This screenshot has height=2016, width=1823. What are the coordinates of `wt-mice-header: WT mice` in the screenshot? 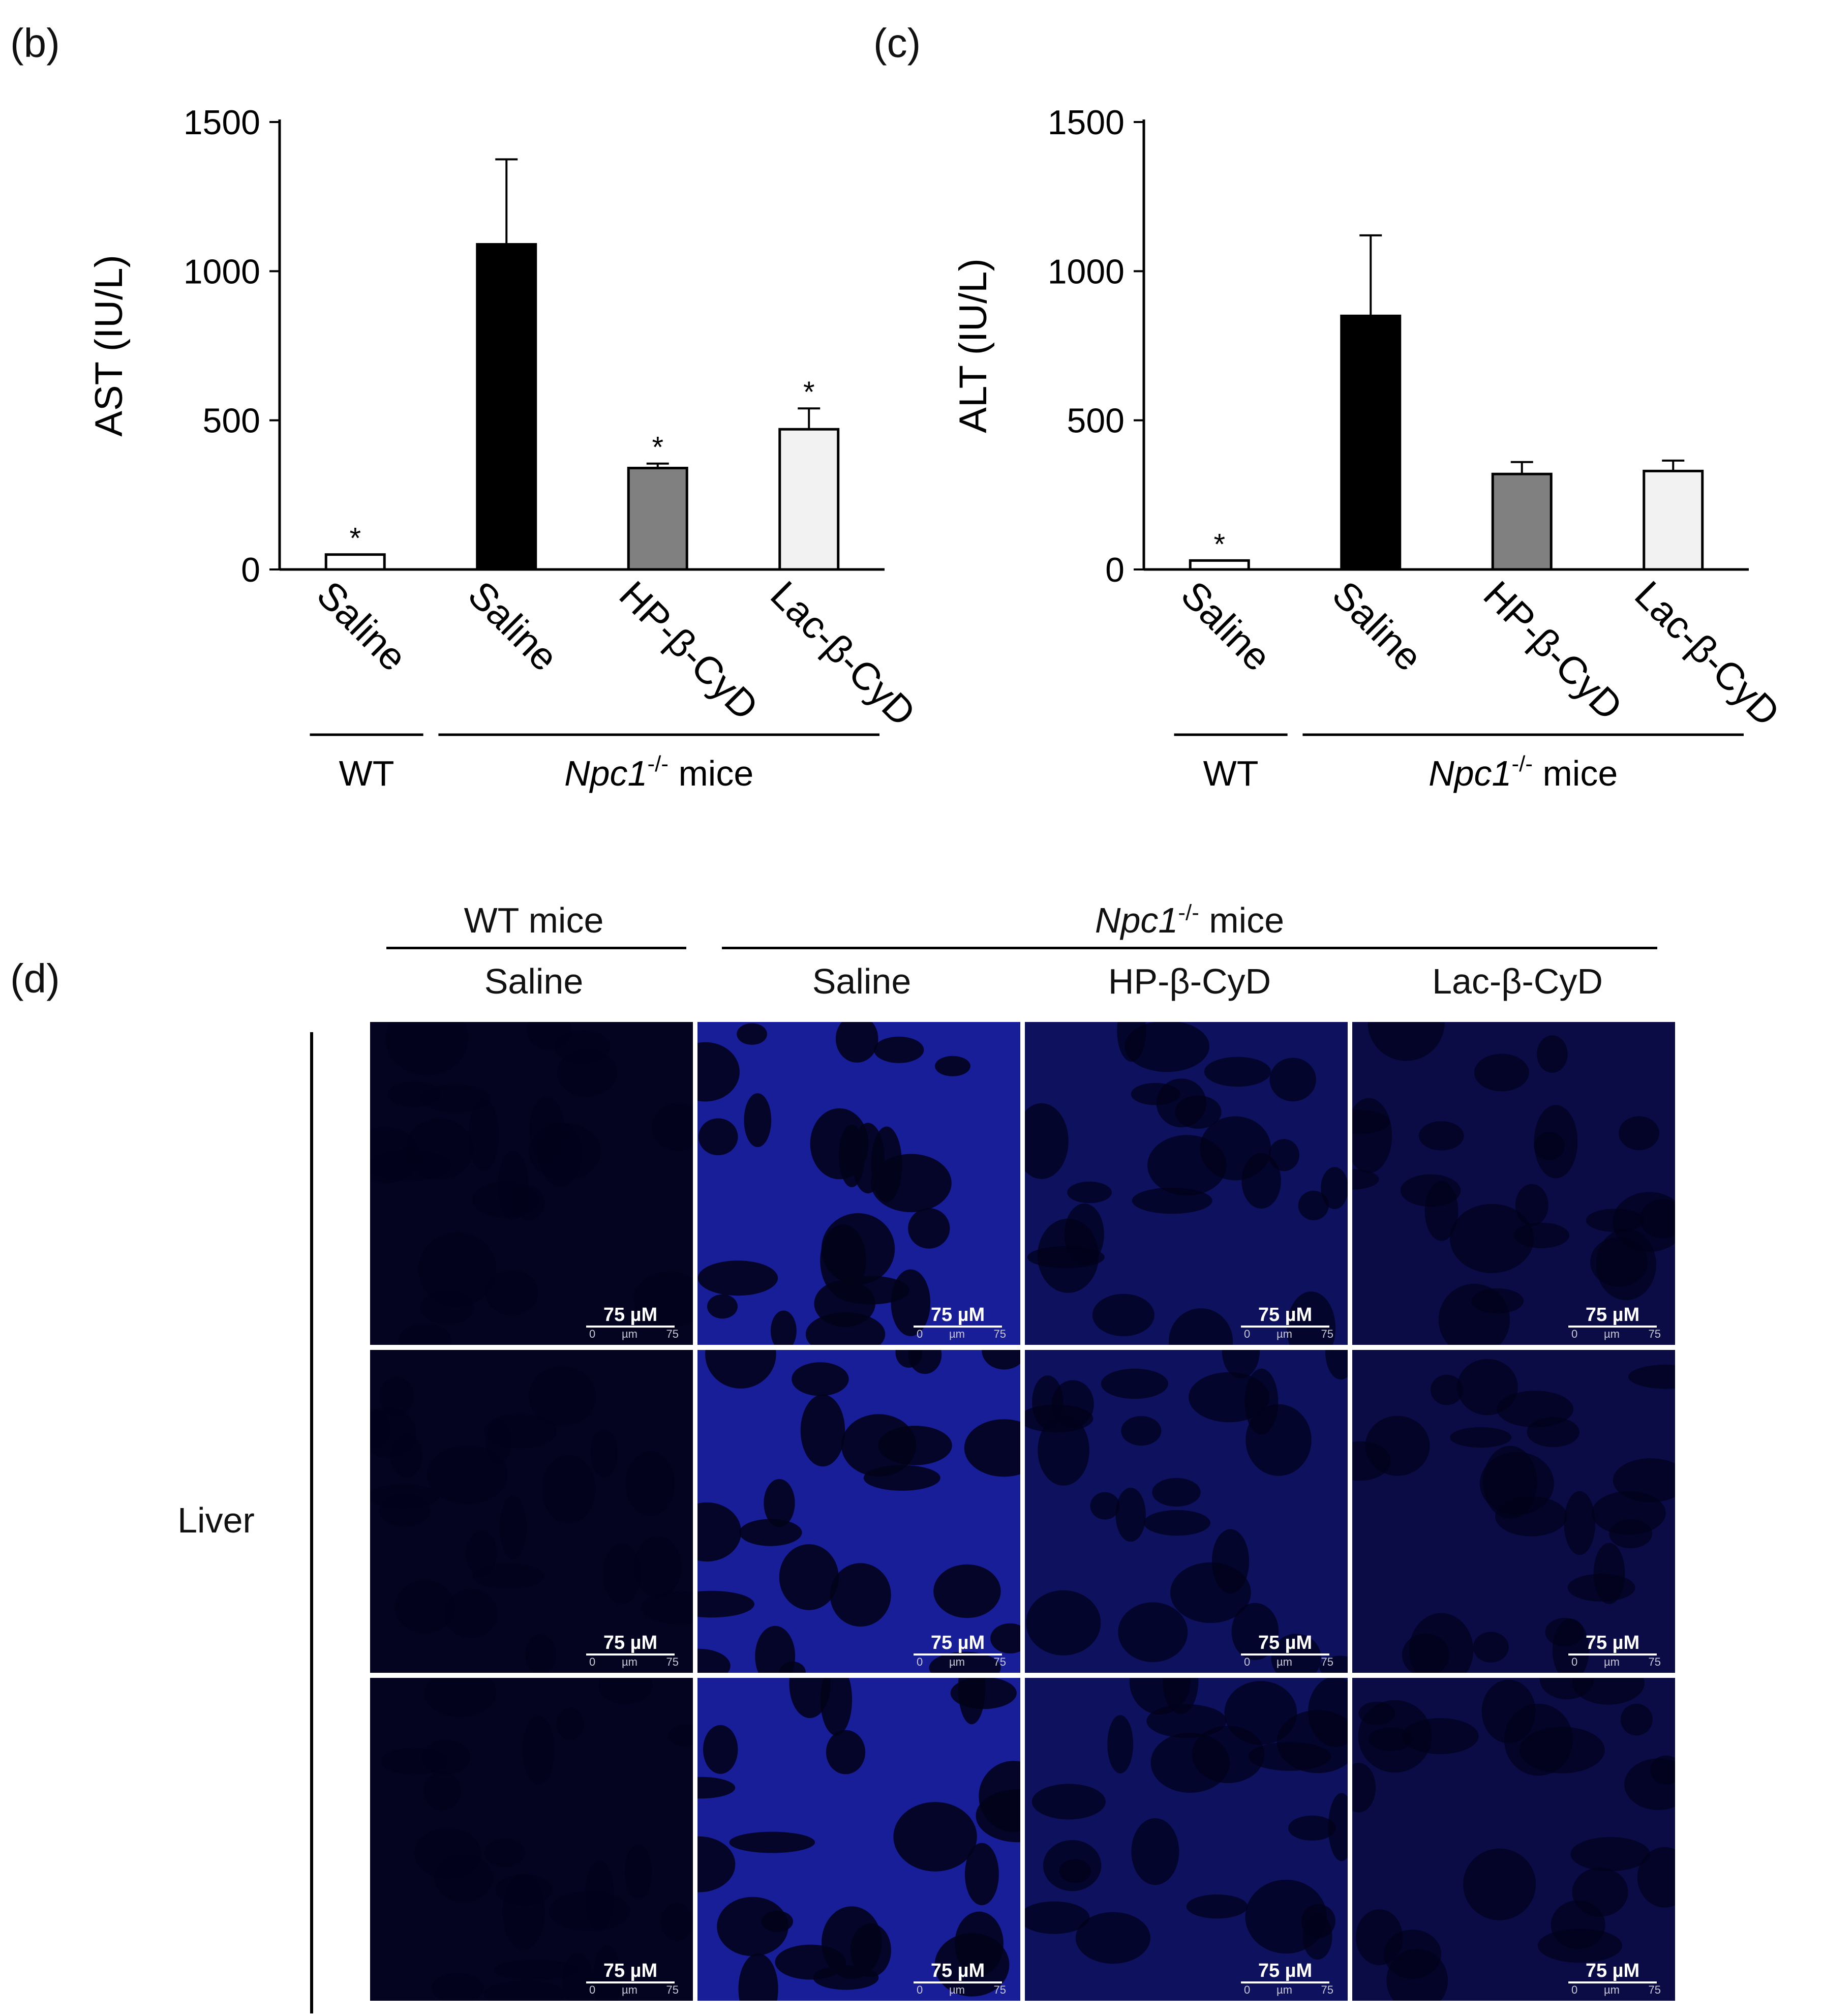 It's located at (534, 920).